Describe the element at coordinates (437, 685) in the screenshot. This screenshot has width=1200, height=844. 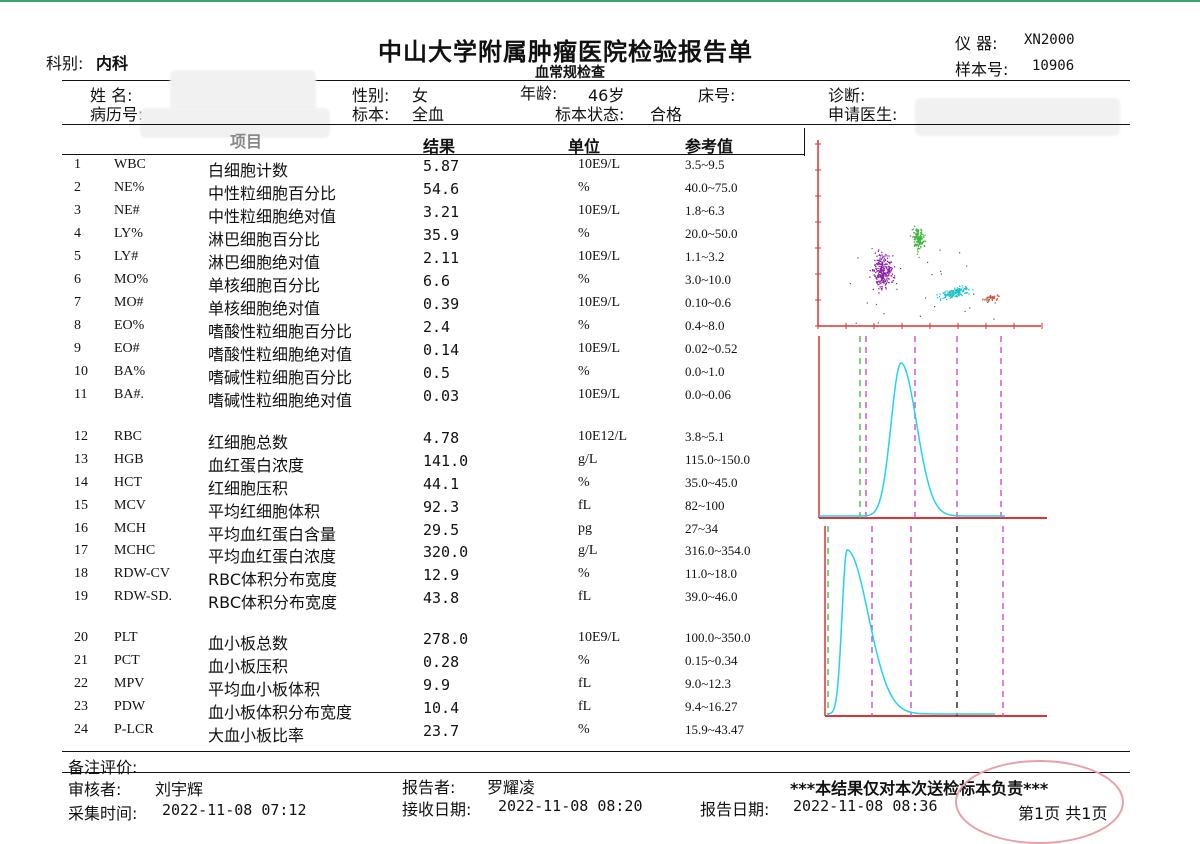
I see `row-result: 9.9` at that location.